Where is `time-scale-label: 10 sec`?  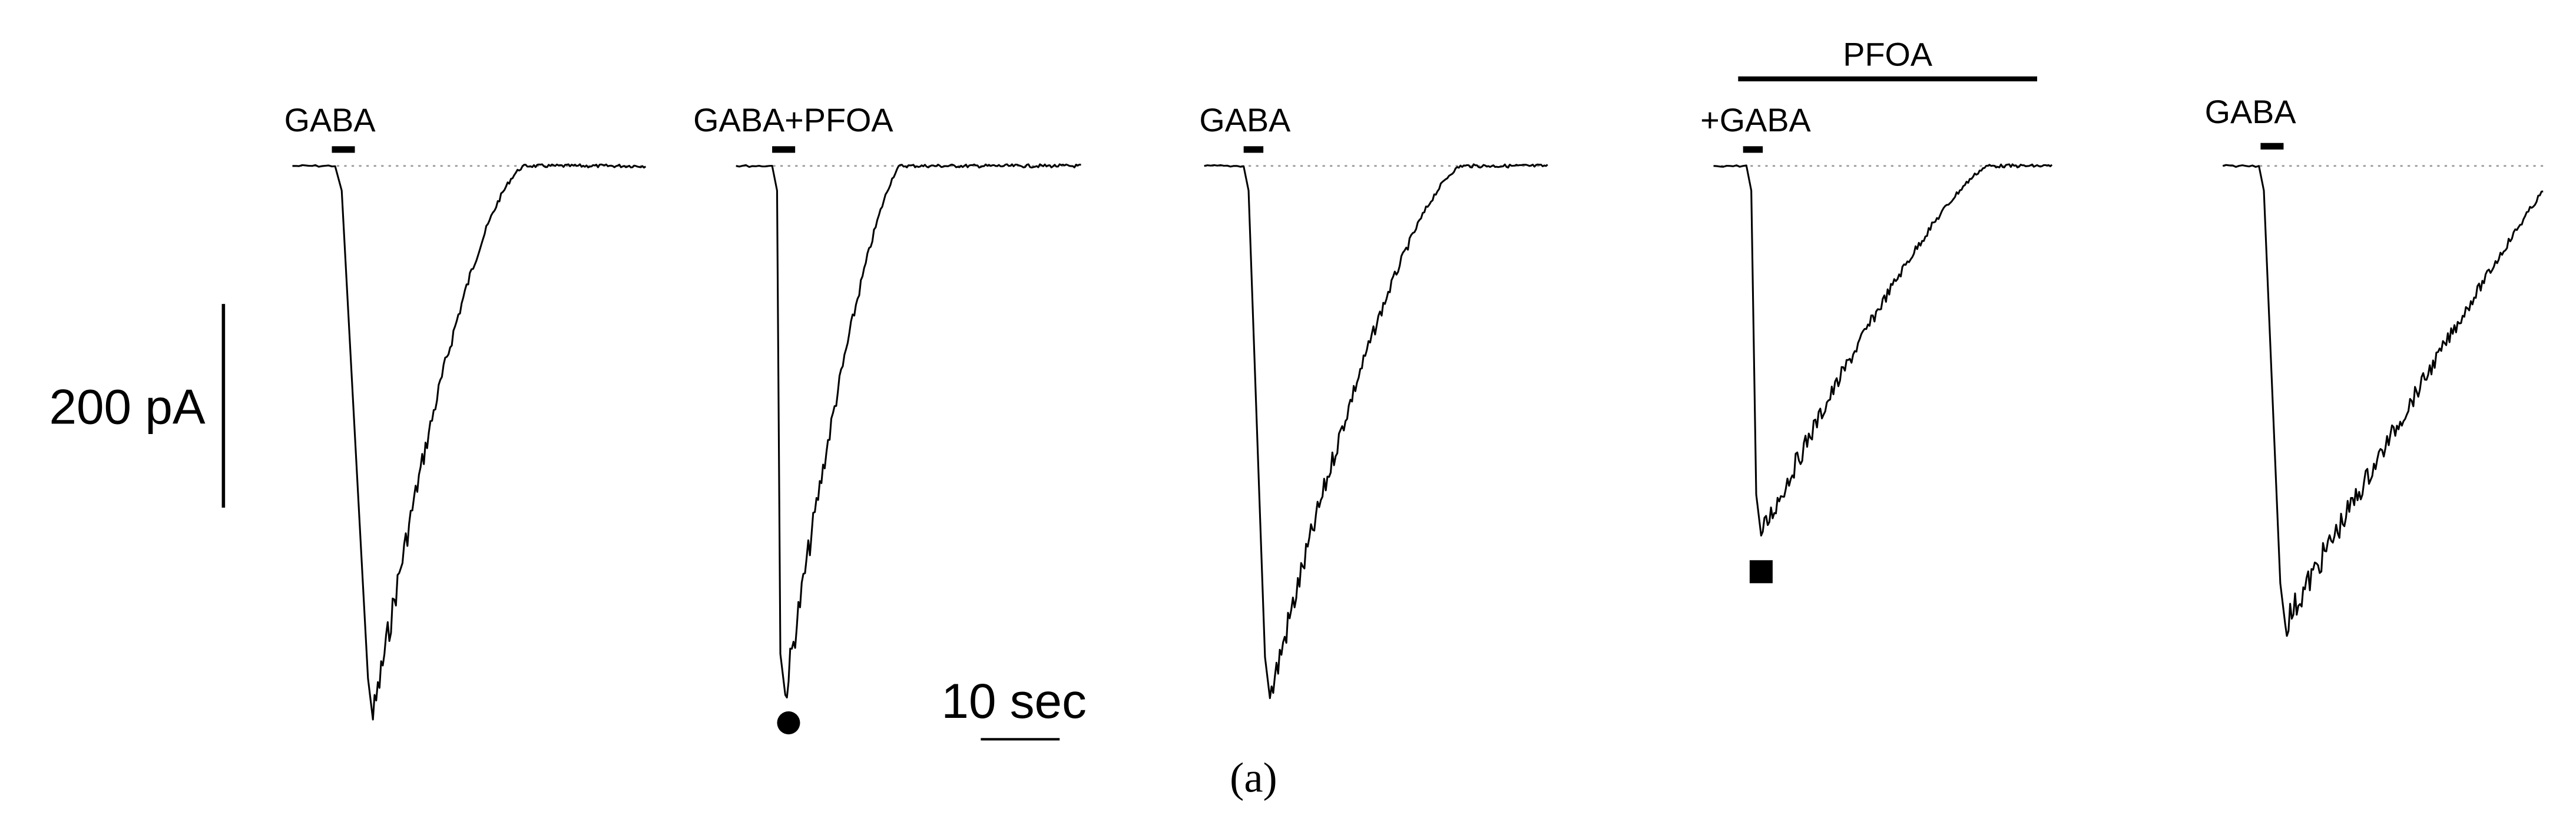 time-scale-label: 10 sec is located at coordinates (1014, 700).